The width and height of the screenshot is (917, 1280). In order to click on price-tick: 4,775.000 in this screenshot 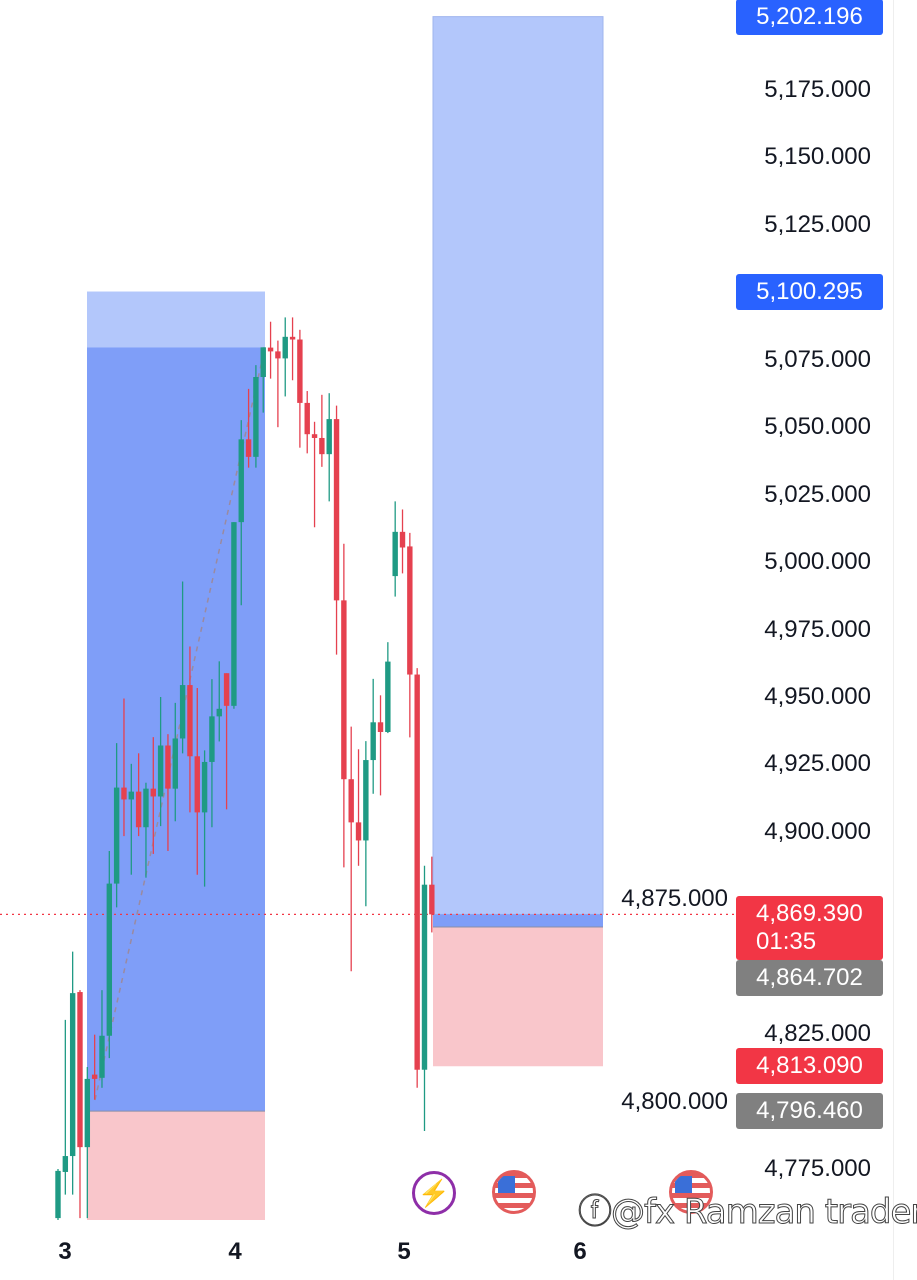, I will do `click(817, 1168)`.